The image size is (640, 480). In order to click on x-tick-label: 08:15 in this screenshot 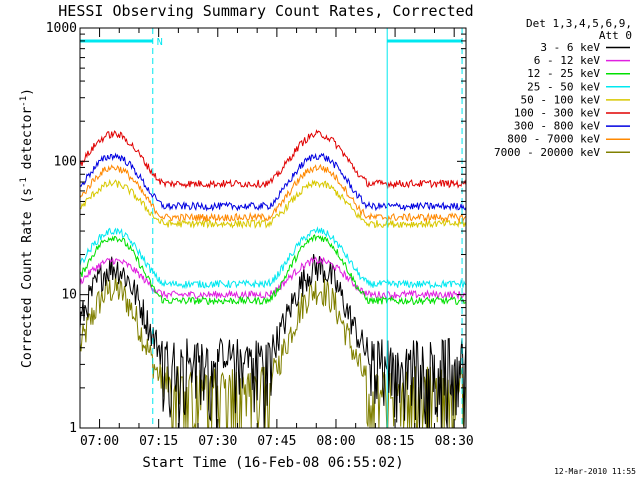, I will do `click(395, 441)`.